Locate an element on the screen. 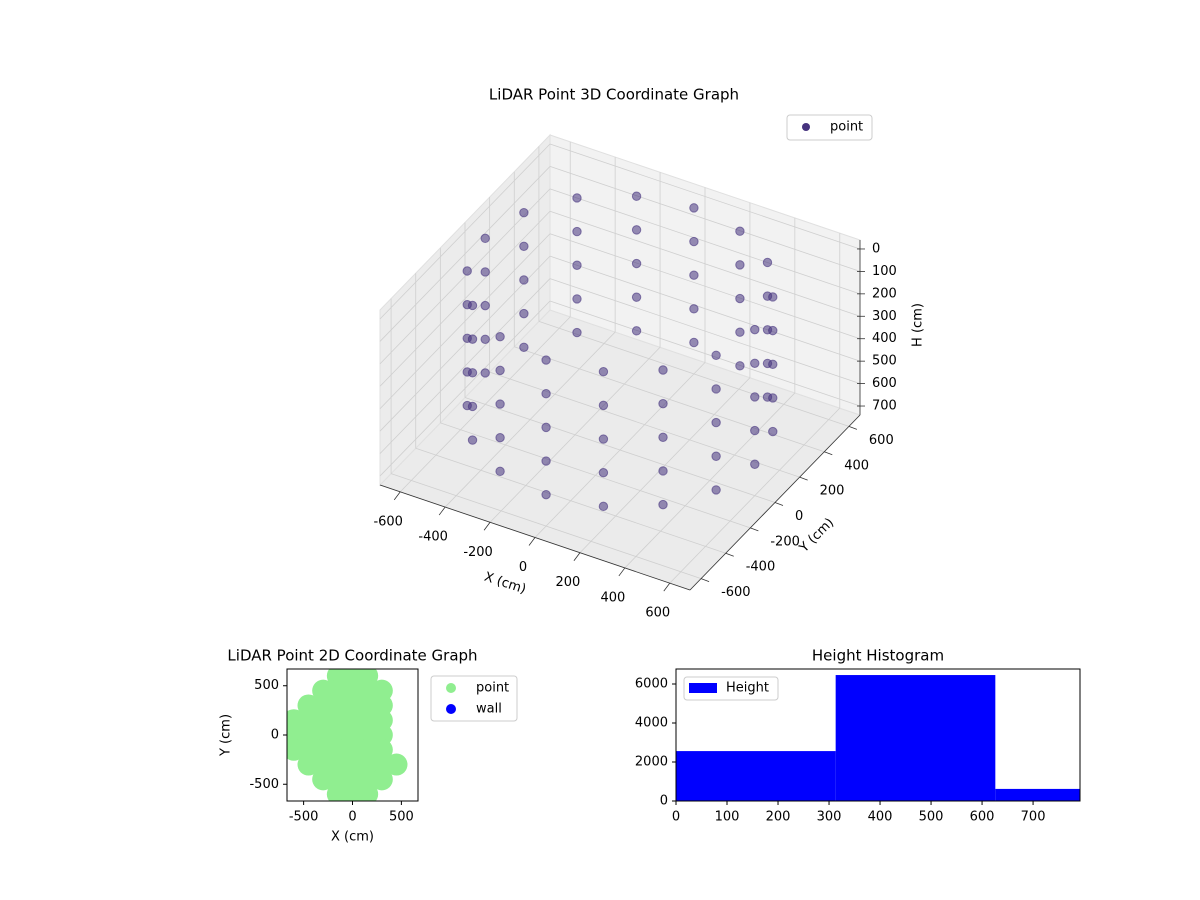 This screenshot has width=1200, height=900. y-tick-label: 2000 is located at coordinates (651, 762).